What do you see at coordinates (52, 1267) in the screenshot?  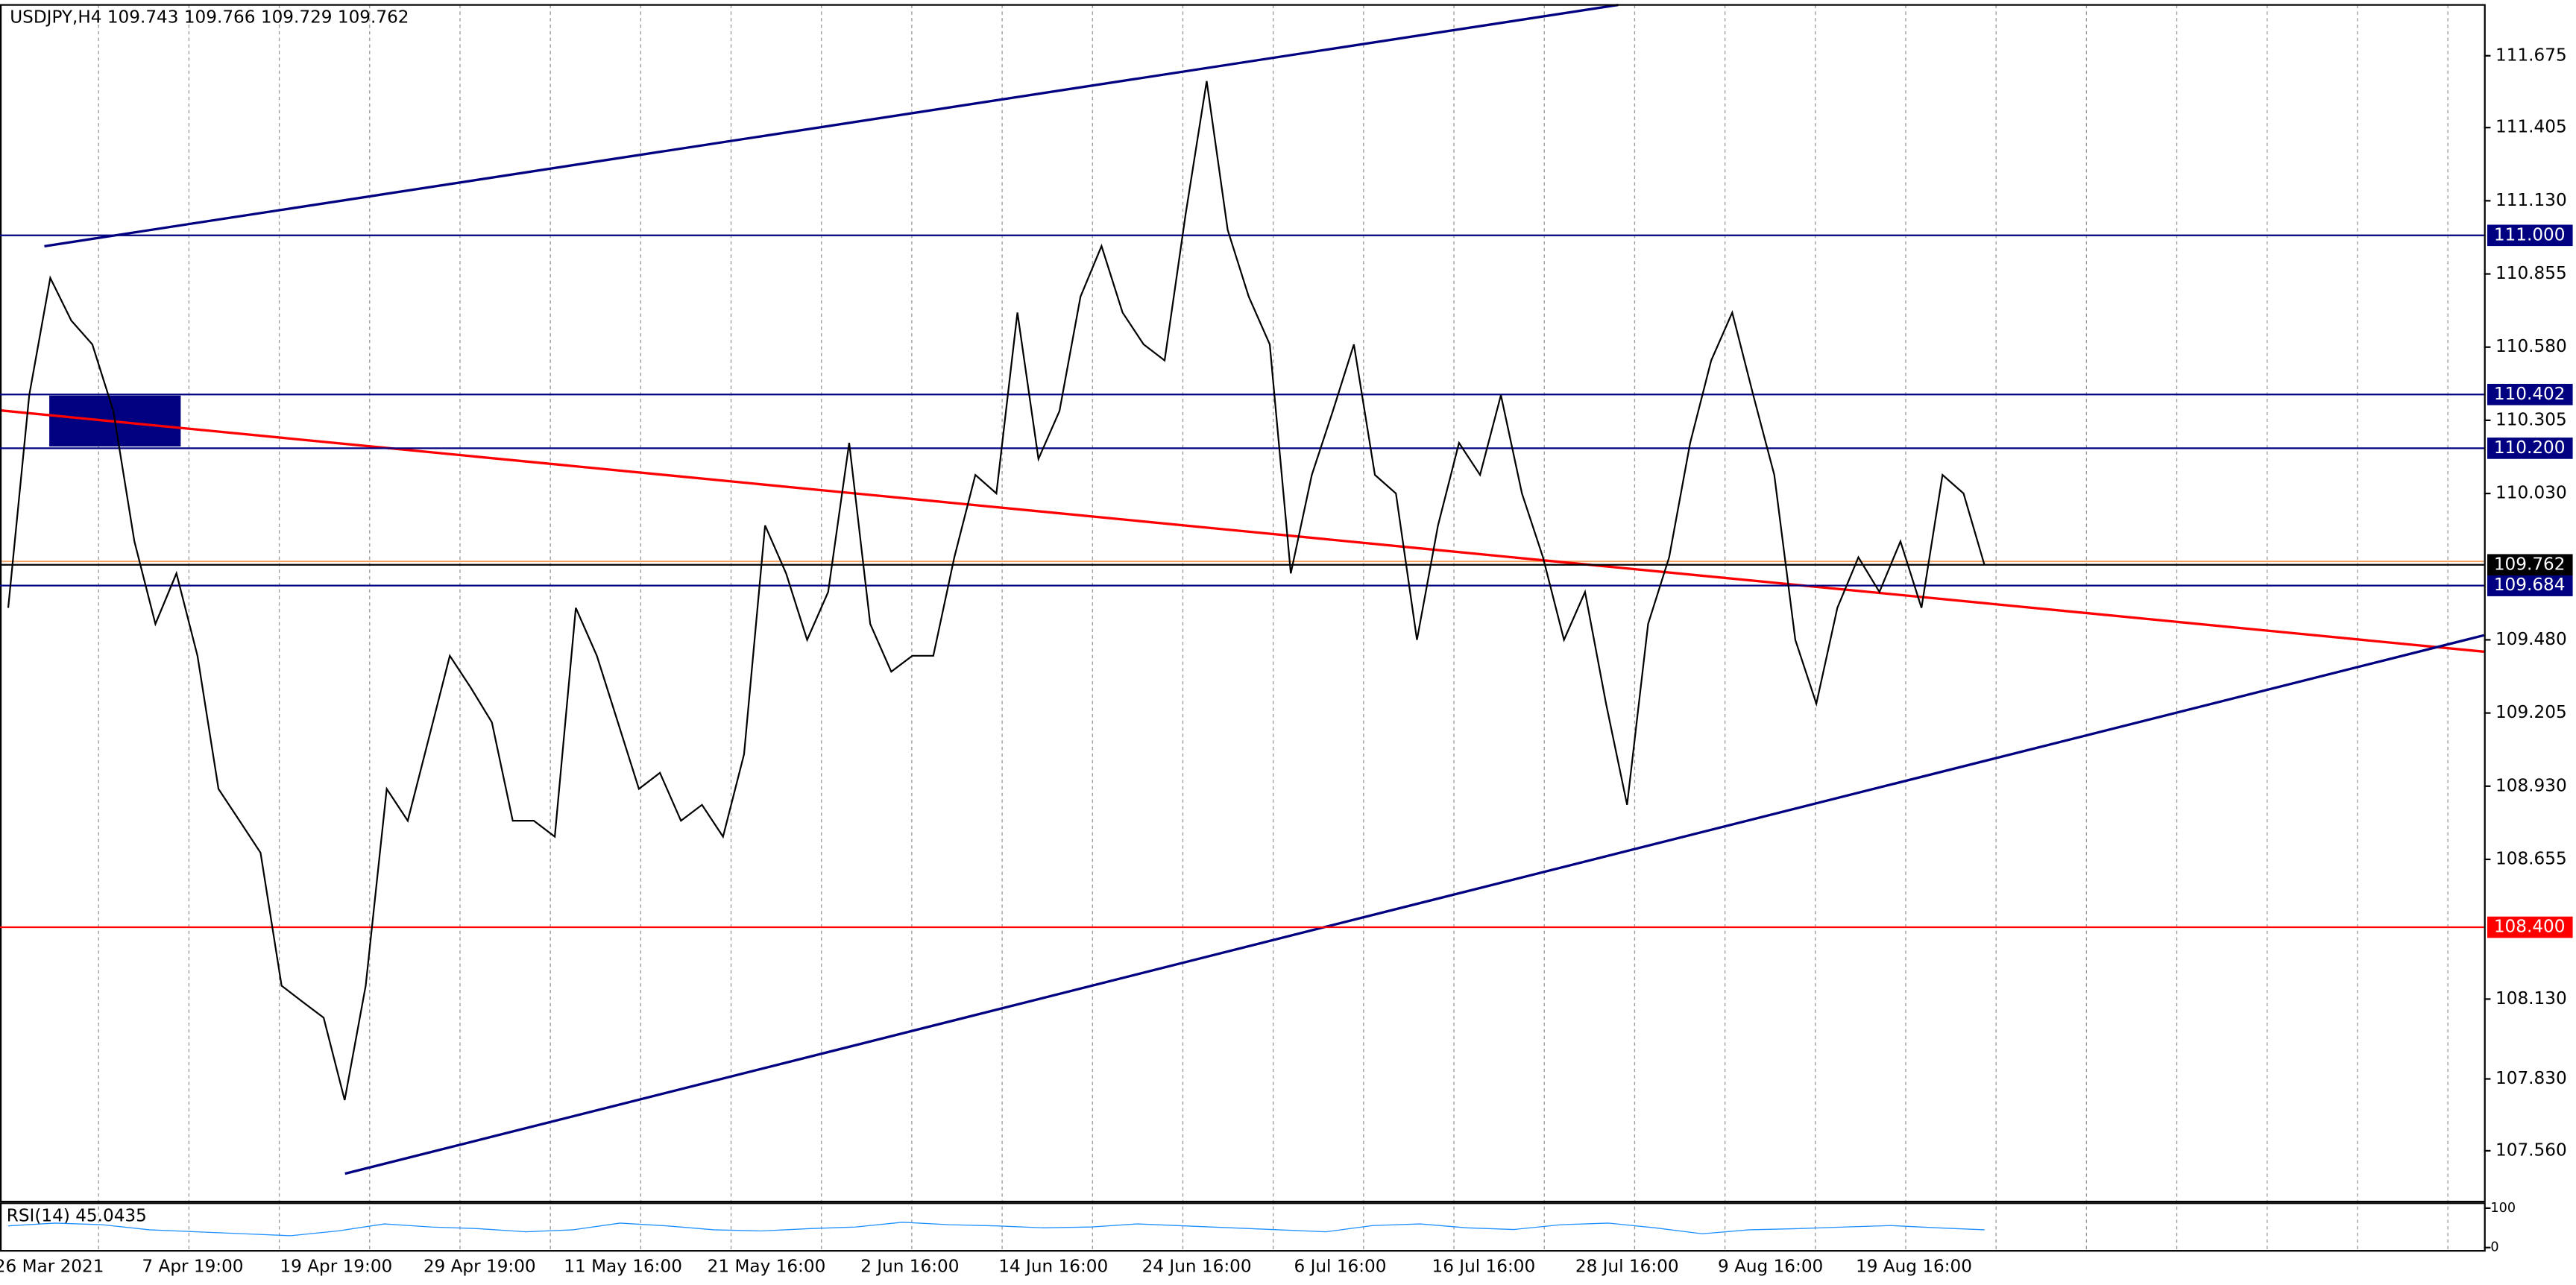 I see `x-tick-label: 26 Mar 2021` at bounding box center [52, 1267].